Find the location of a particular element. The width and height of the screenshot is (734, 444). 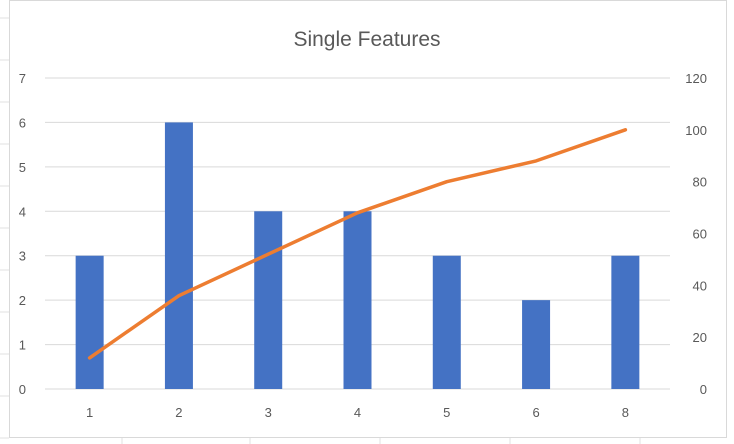

chart-title: Single Features is located at coordinates (366, 39).